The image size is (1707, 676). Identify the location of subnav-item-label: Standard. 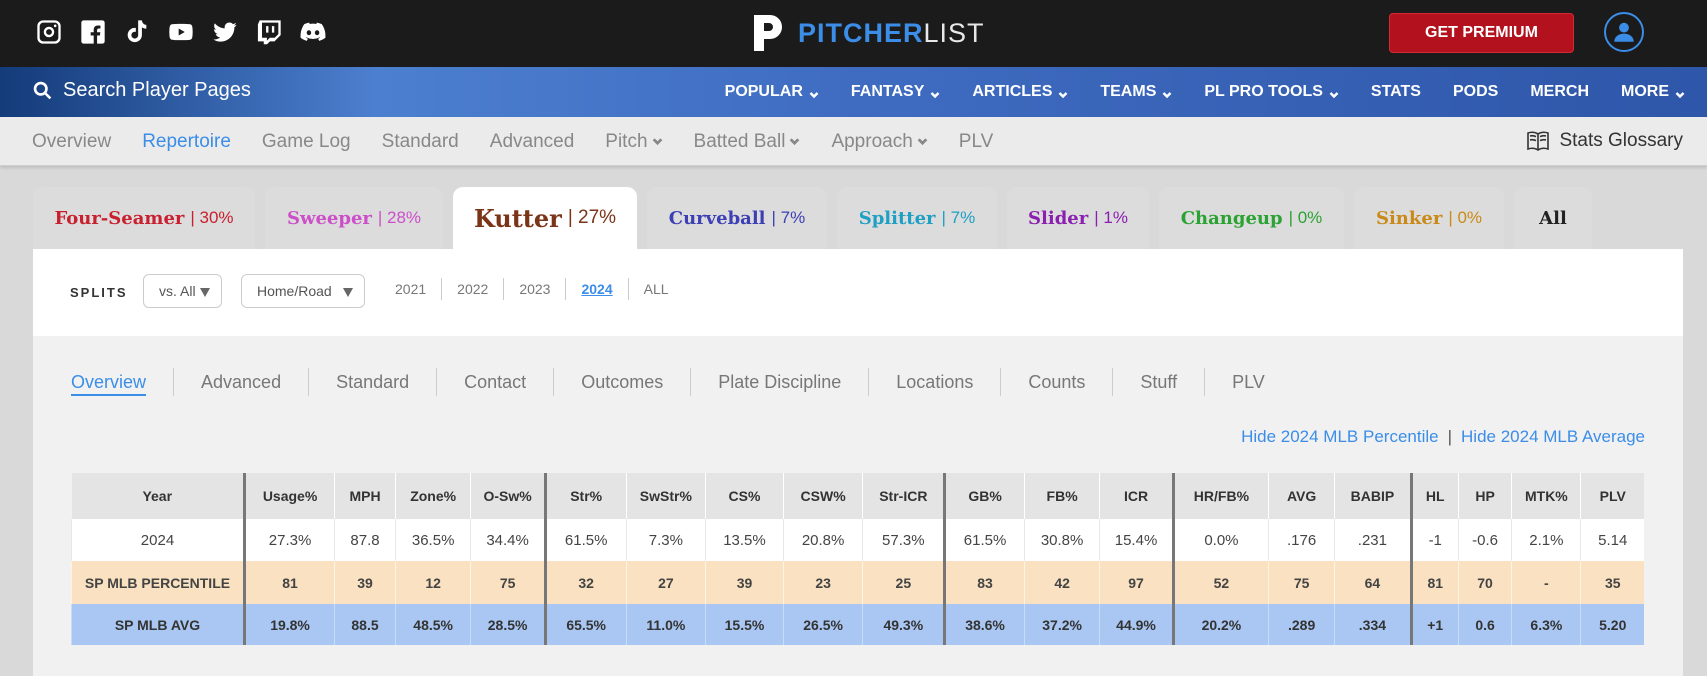
(420, 141).